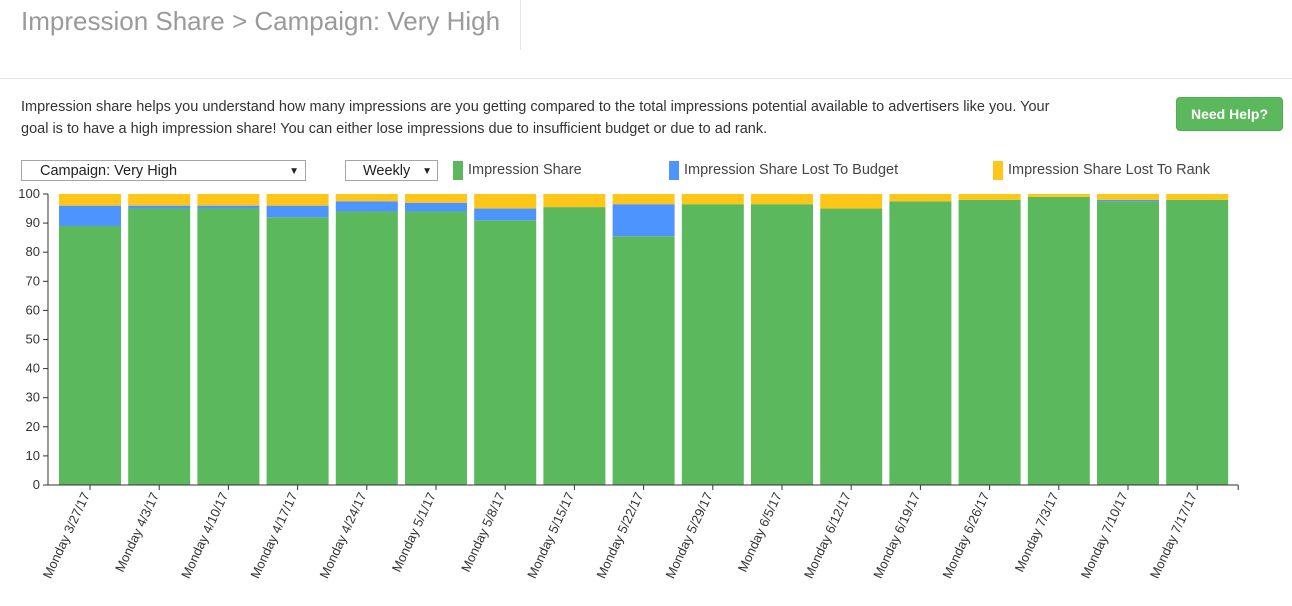  Describe the element at coordinates (414, 532) in the screenshot. I see `x-tick-label: Monday 5/1/17` at that location.